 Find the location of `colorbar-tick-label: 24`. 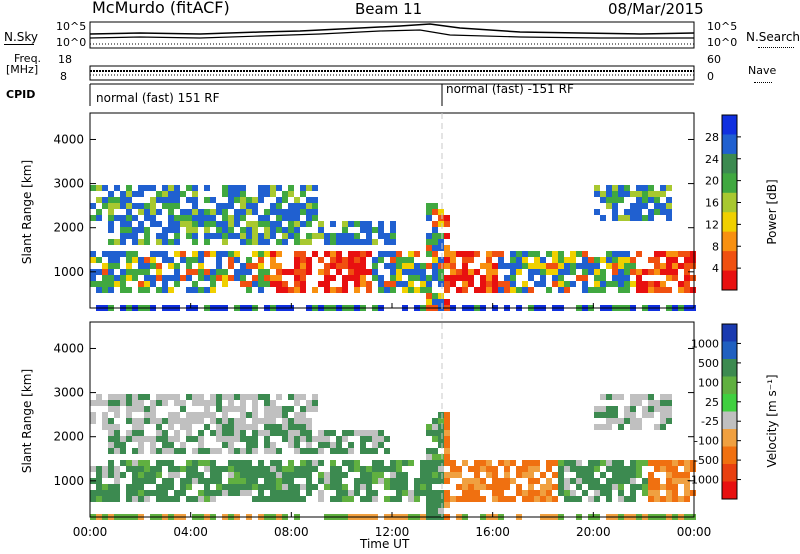

colorbar-tick-label: 24 is located at coordinates (712, 159).